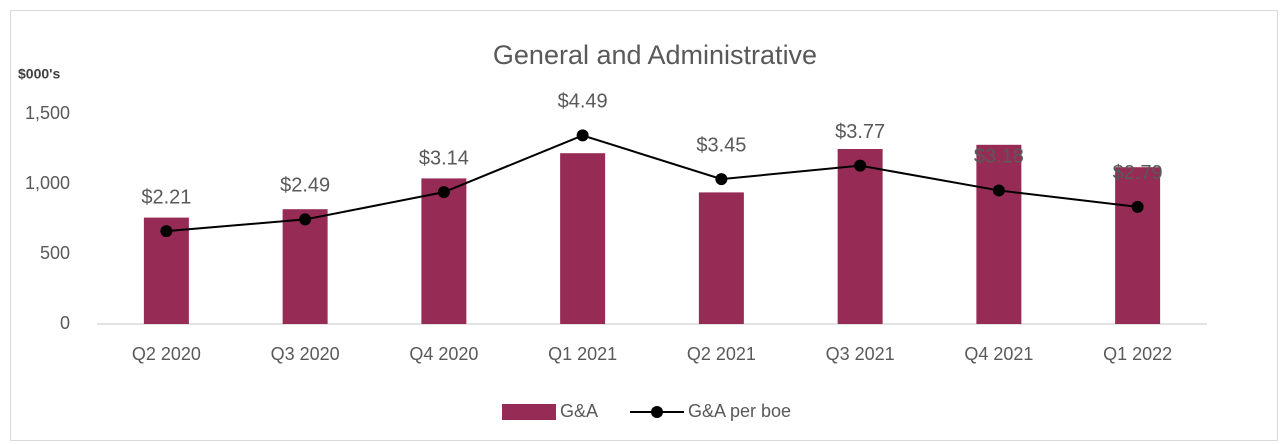 The width and height of the screenshot is (1288, 445). I want to click on data-label: $2.49, so click(305, 186).